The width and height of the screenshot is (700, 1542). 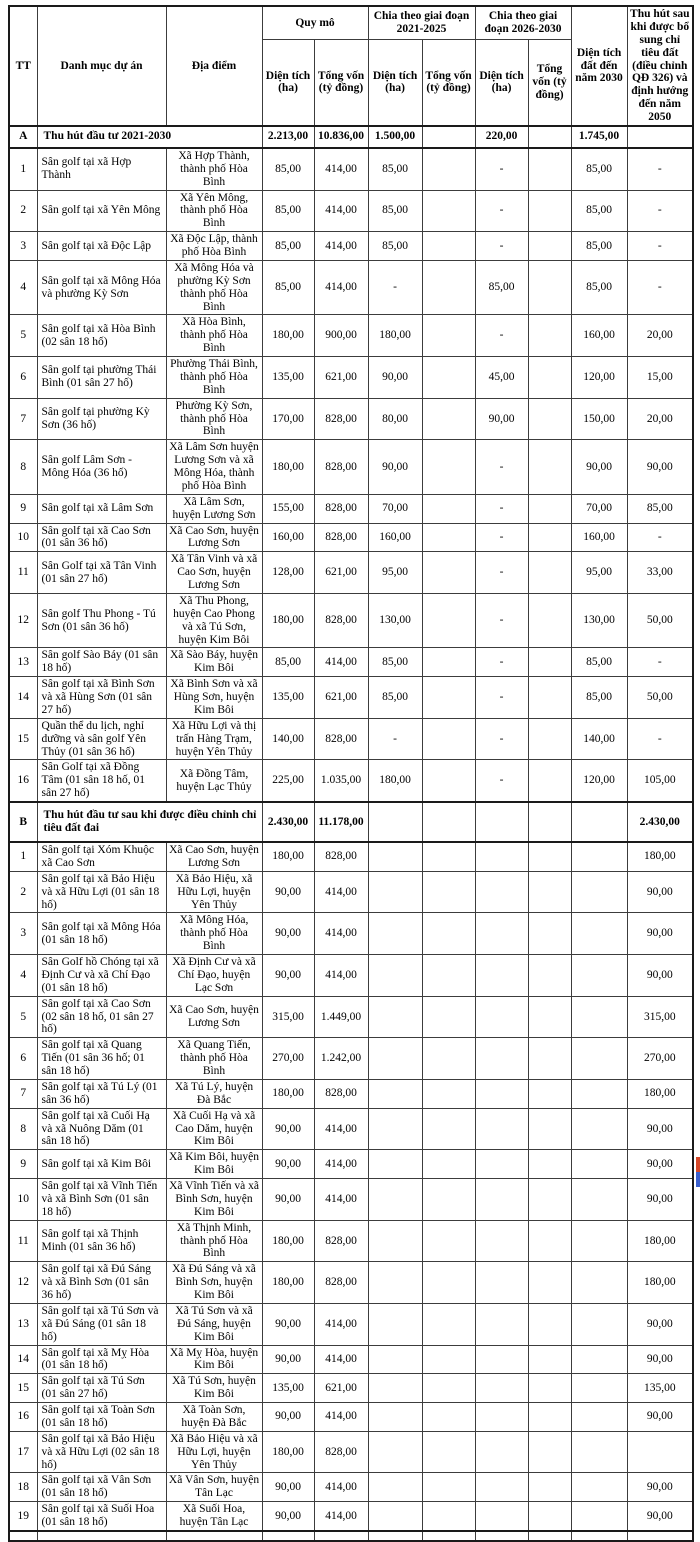 What do you see at coordinates (599, 739) in the screenshot?
I see `cell-land-2030: 140,00` at bounding box center [599, 739].